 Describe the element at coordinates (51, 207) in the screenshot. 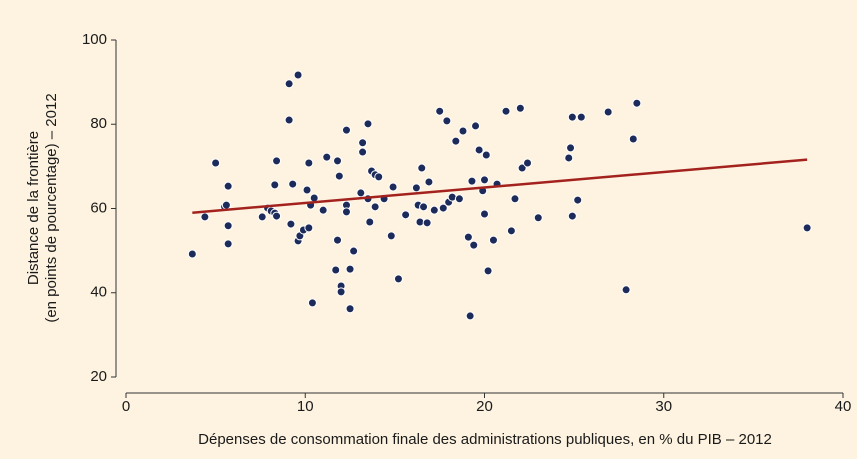

I see `y-axis-label: (en points de pourcentage) – 2012` at that location.